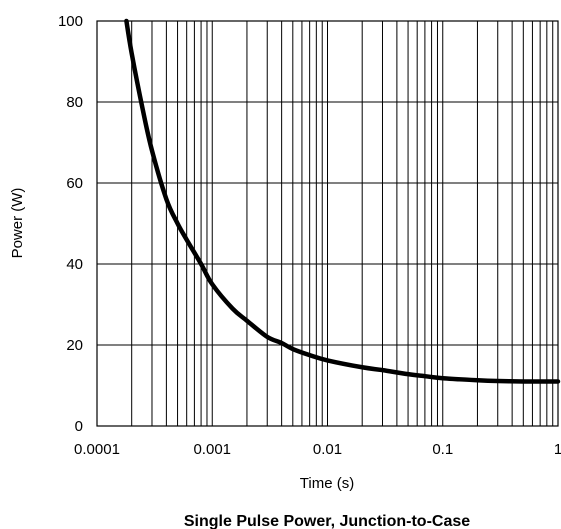 The width and height of the screenshot is (561, 529). I want to click on y-tick-label: 20, so click(74, 345).